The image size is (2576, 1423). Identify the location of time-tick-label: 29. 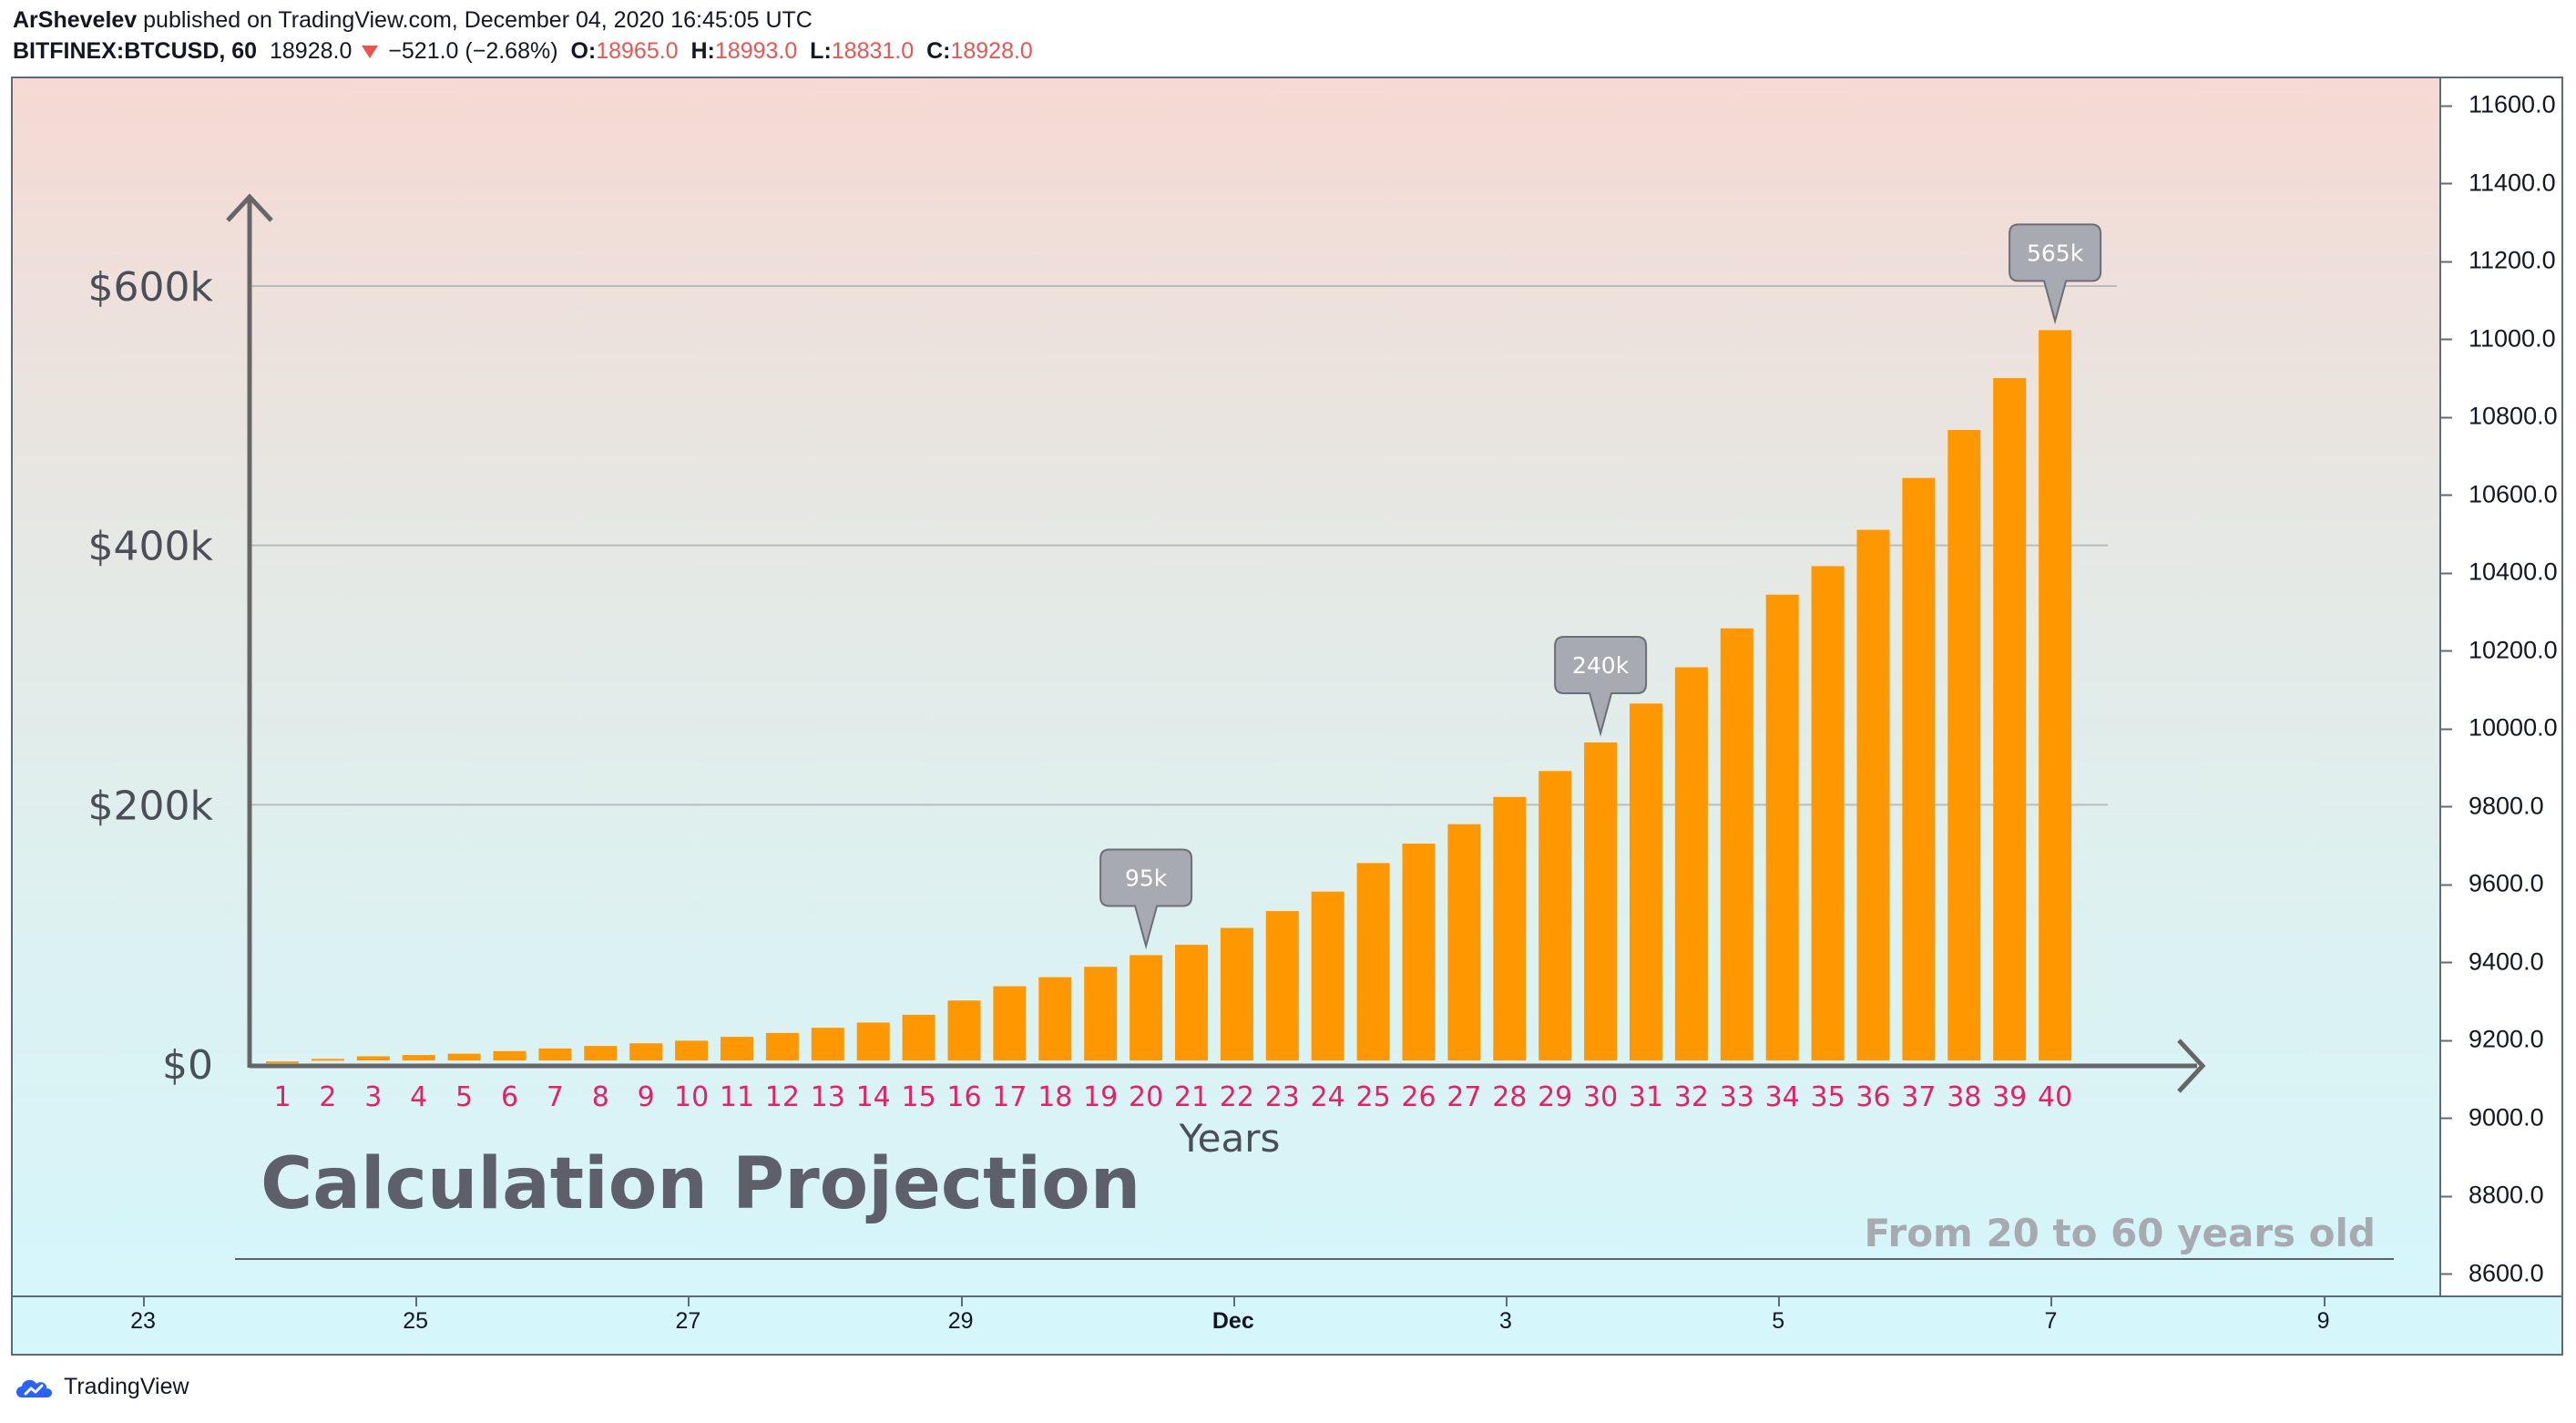
(960, 1321).